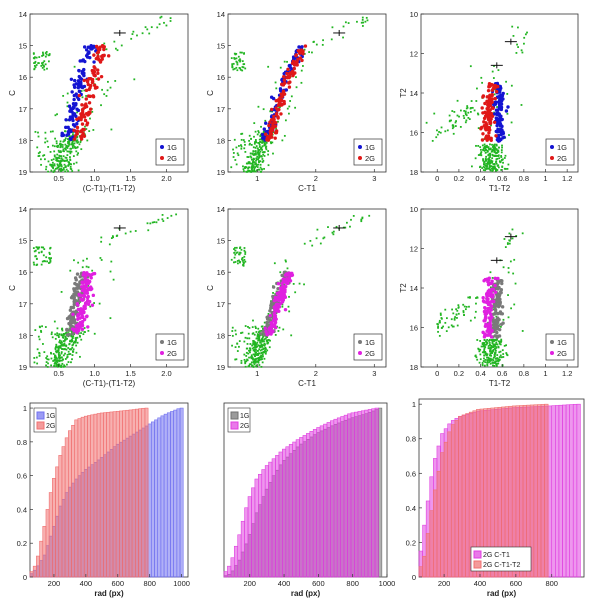 This screenshot has height=600, width=594. What do you see at coordinates (368, 347) in the screenshot?
I see `legend-box` at bounding box center [368, 347].